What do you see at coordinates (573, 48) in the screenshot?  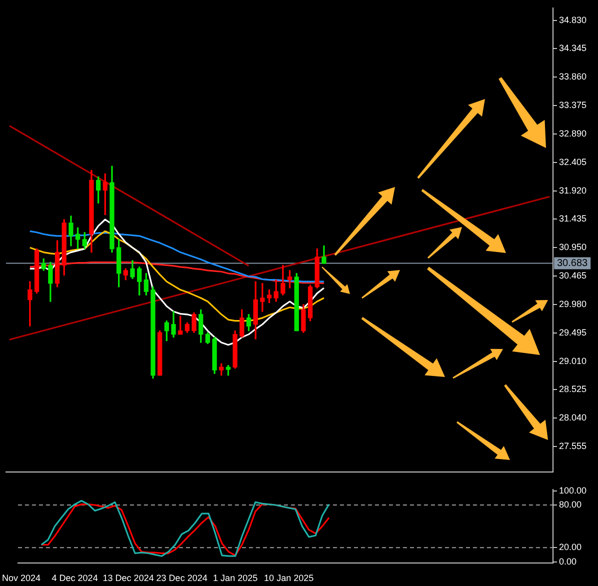 I see `y-tick-label: 34.345` at bounding box center [573, 48].